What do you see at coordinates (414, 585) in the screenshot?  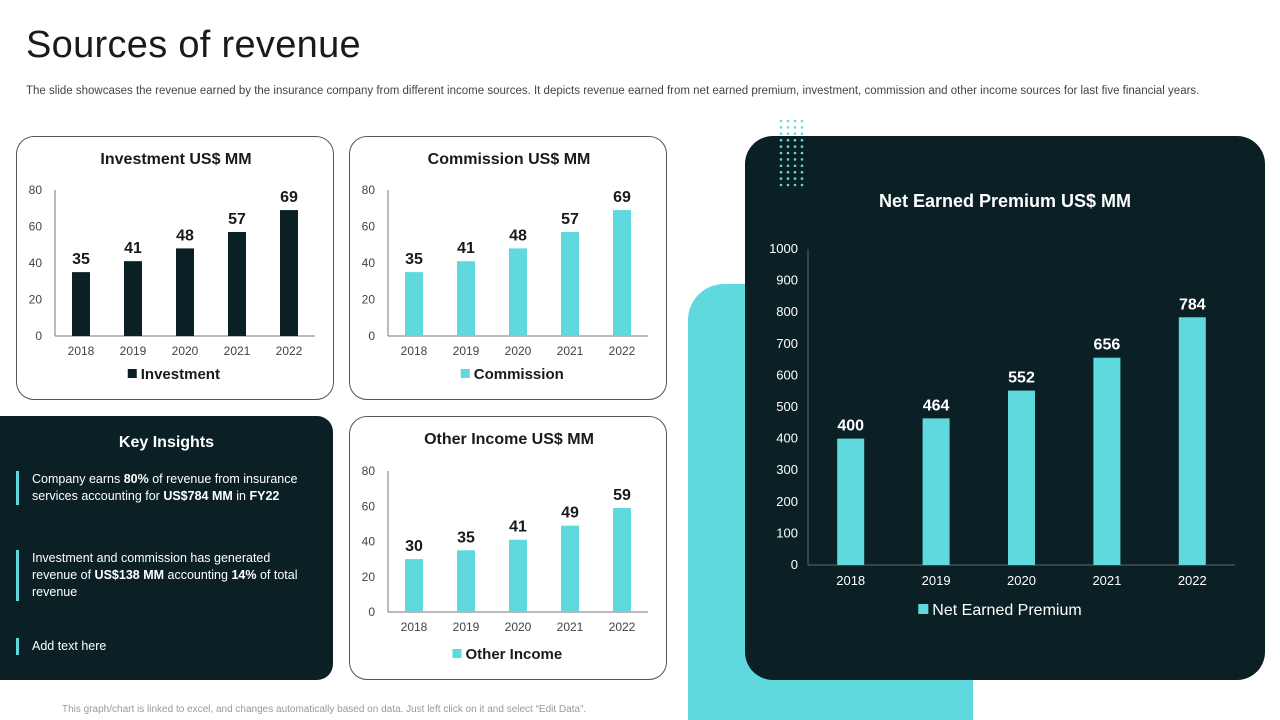 I see `other-income-bar-2018` at bounding box center [414, 585].